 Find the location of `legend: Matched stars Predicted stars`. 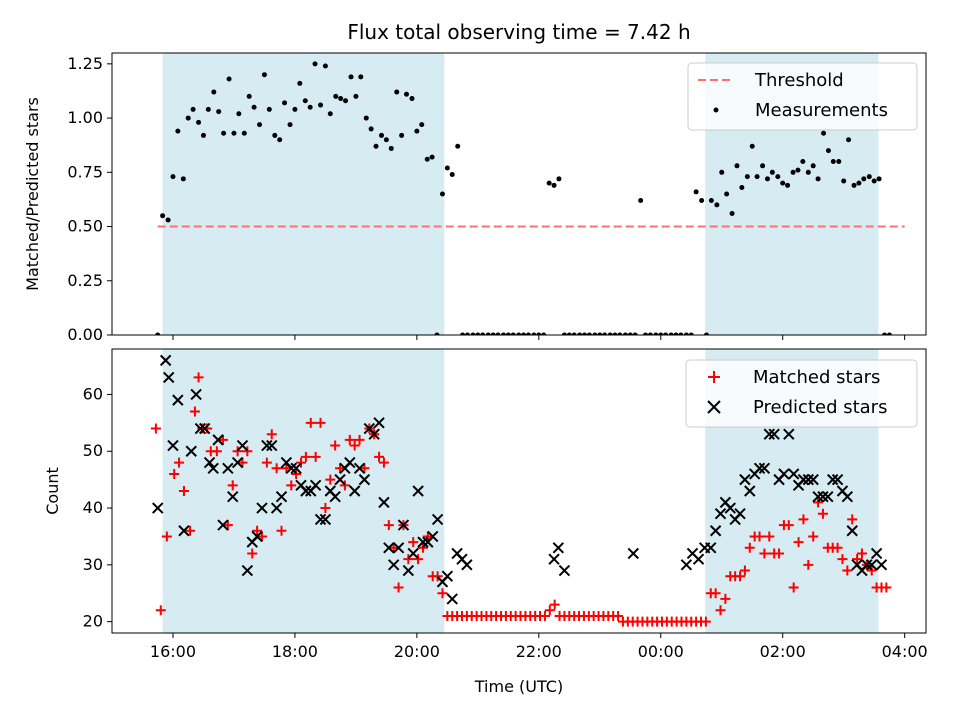

legend: Matched stars Predicted stars is located at coordinates (801, 393).